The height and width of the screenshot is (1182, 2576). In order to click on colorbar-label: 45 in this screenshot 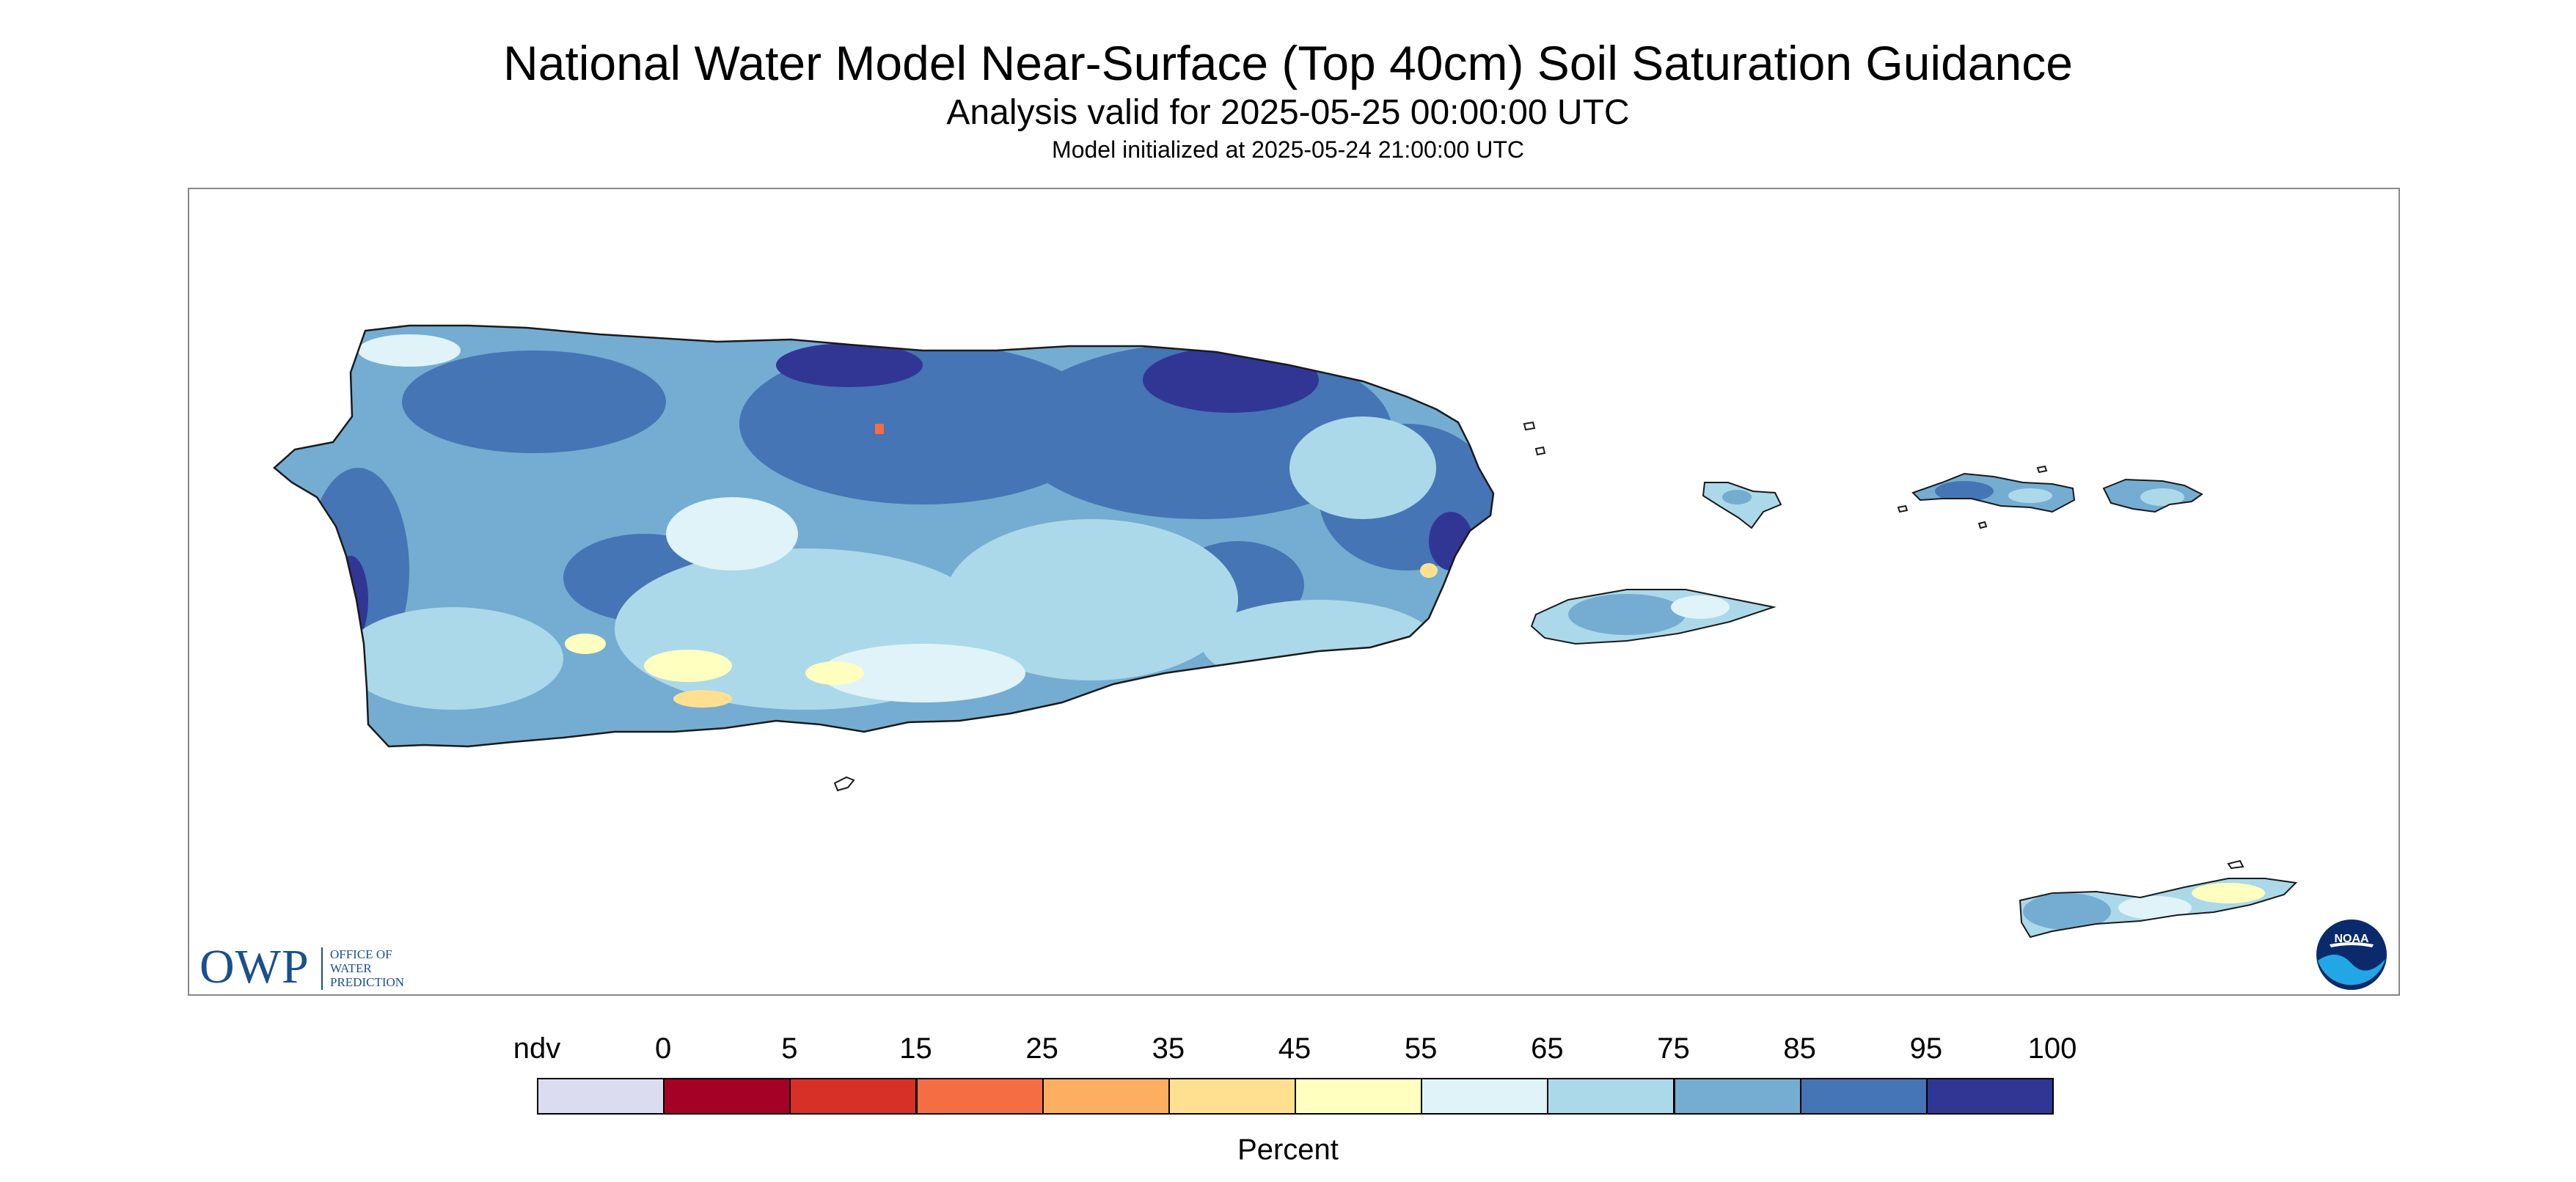, I will do `click(1294, 1048)`.